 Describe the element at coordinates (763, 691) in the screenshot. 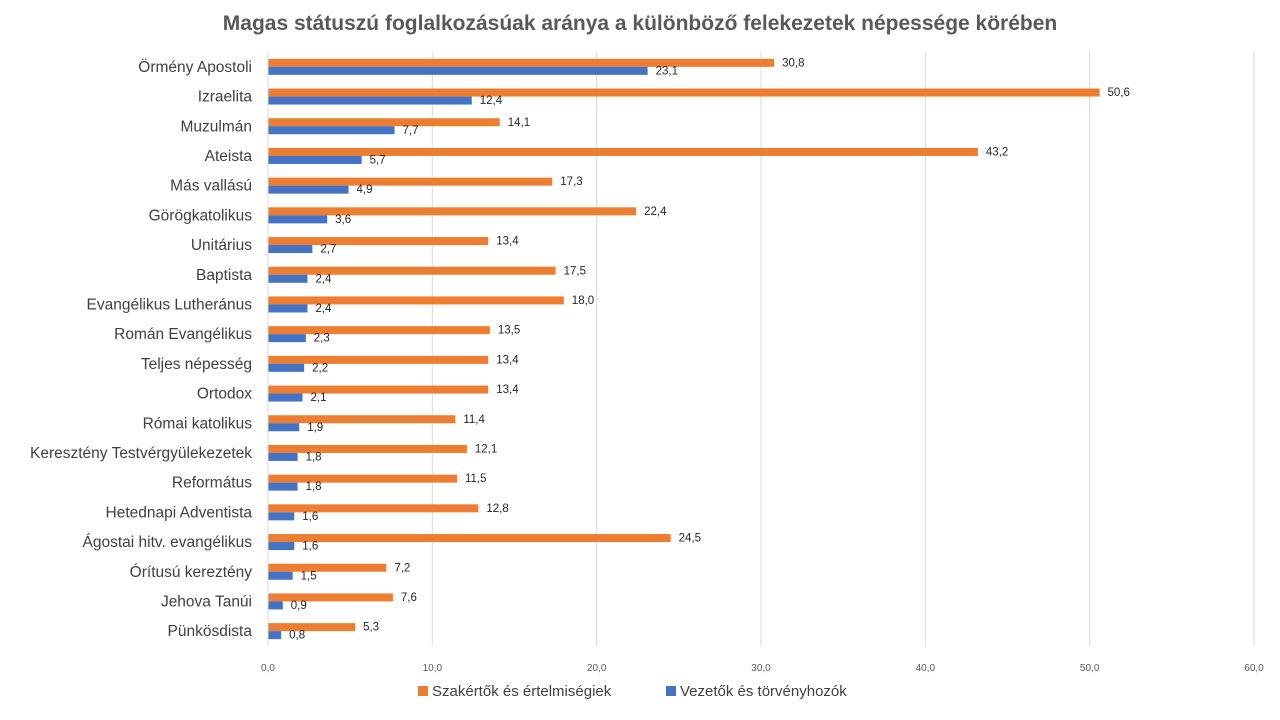

I see `legend-label: Vezetők és törvényhozók` at that location.